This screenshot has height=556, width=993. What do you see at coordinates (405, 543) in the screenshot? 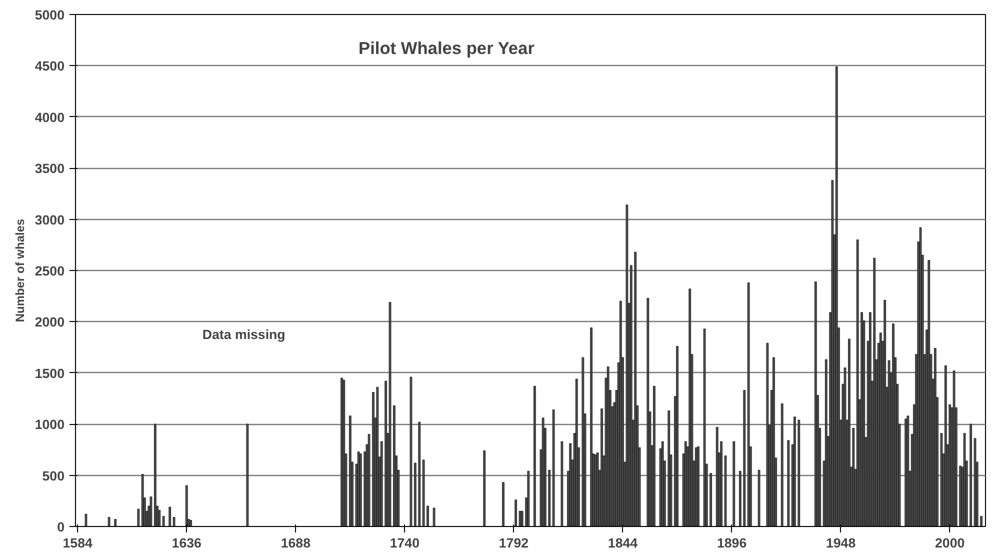
I see `x-tick-label: 1740` at bounding box center [405, 543].